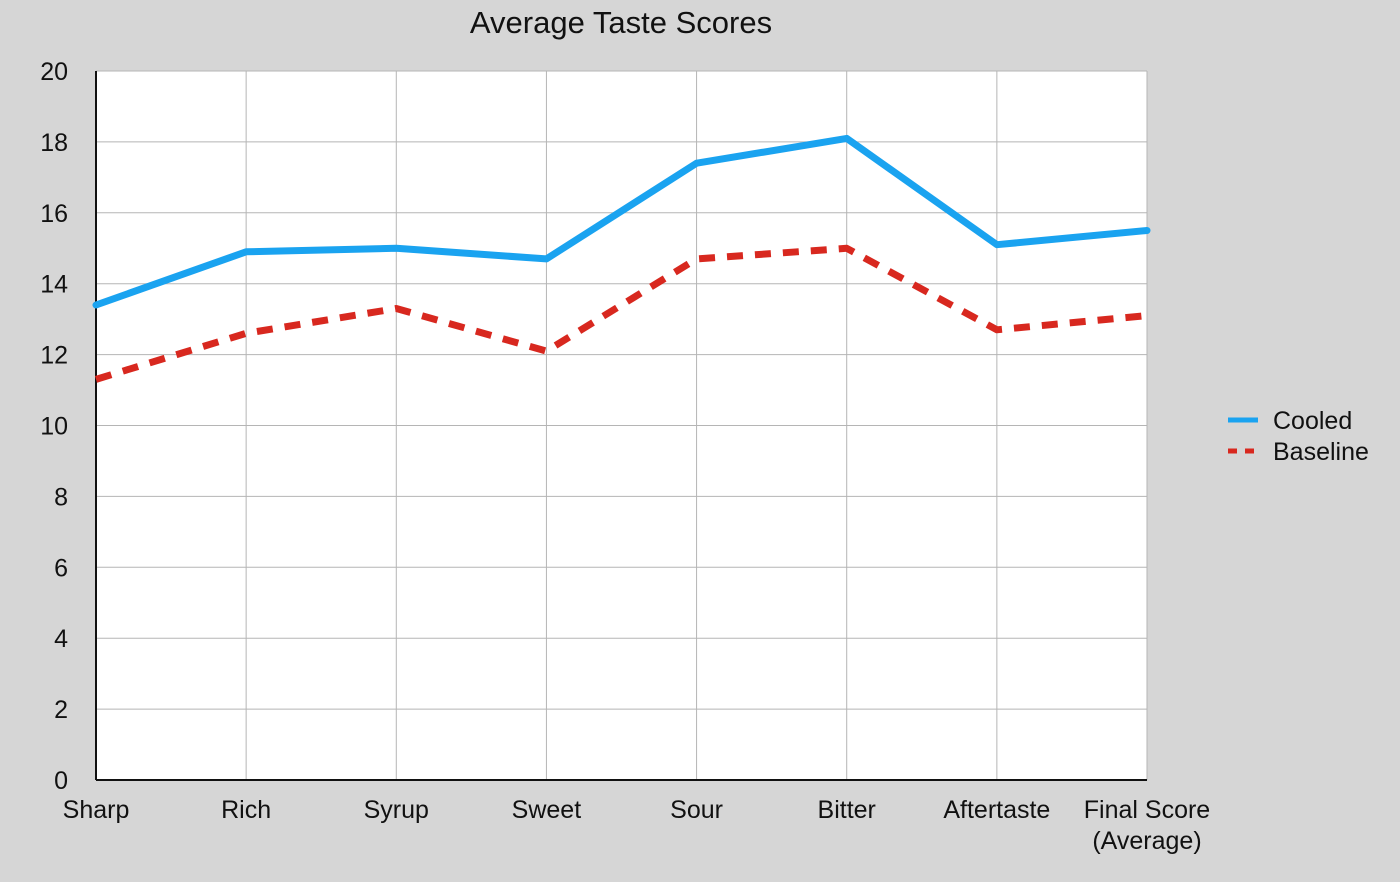  Describe the element at coordinates (696, 810) in the screenshot. I see `x-tick-label: Sour` at that location.